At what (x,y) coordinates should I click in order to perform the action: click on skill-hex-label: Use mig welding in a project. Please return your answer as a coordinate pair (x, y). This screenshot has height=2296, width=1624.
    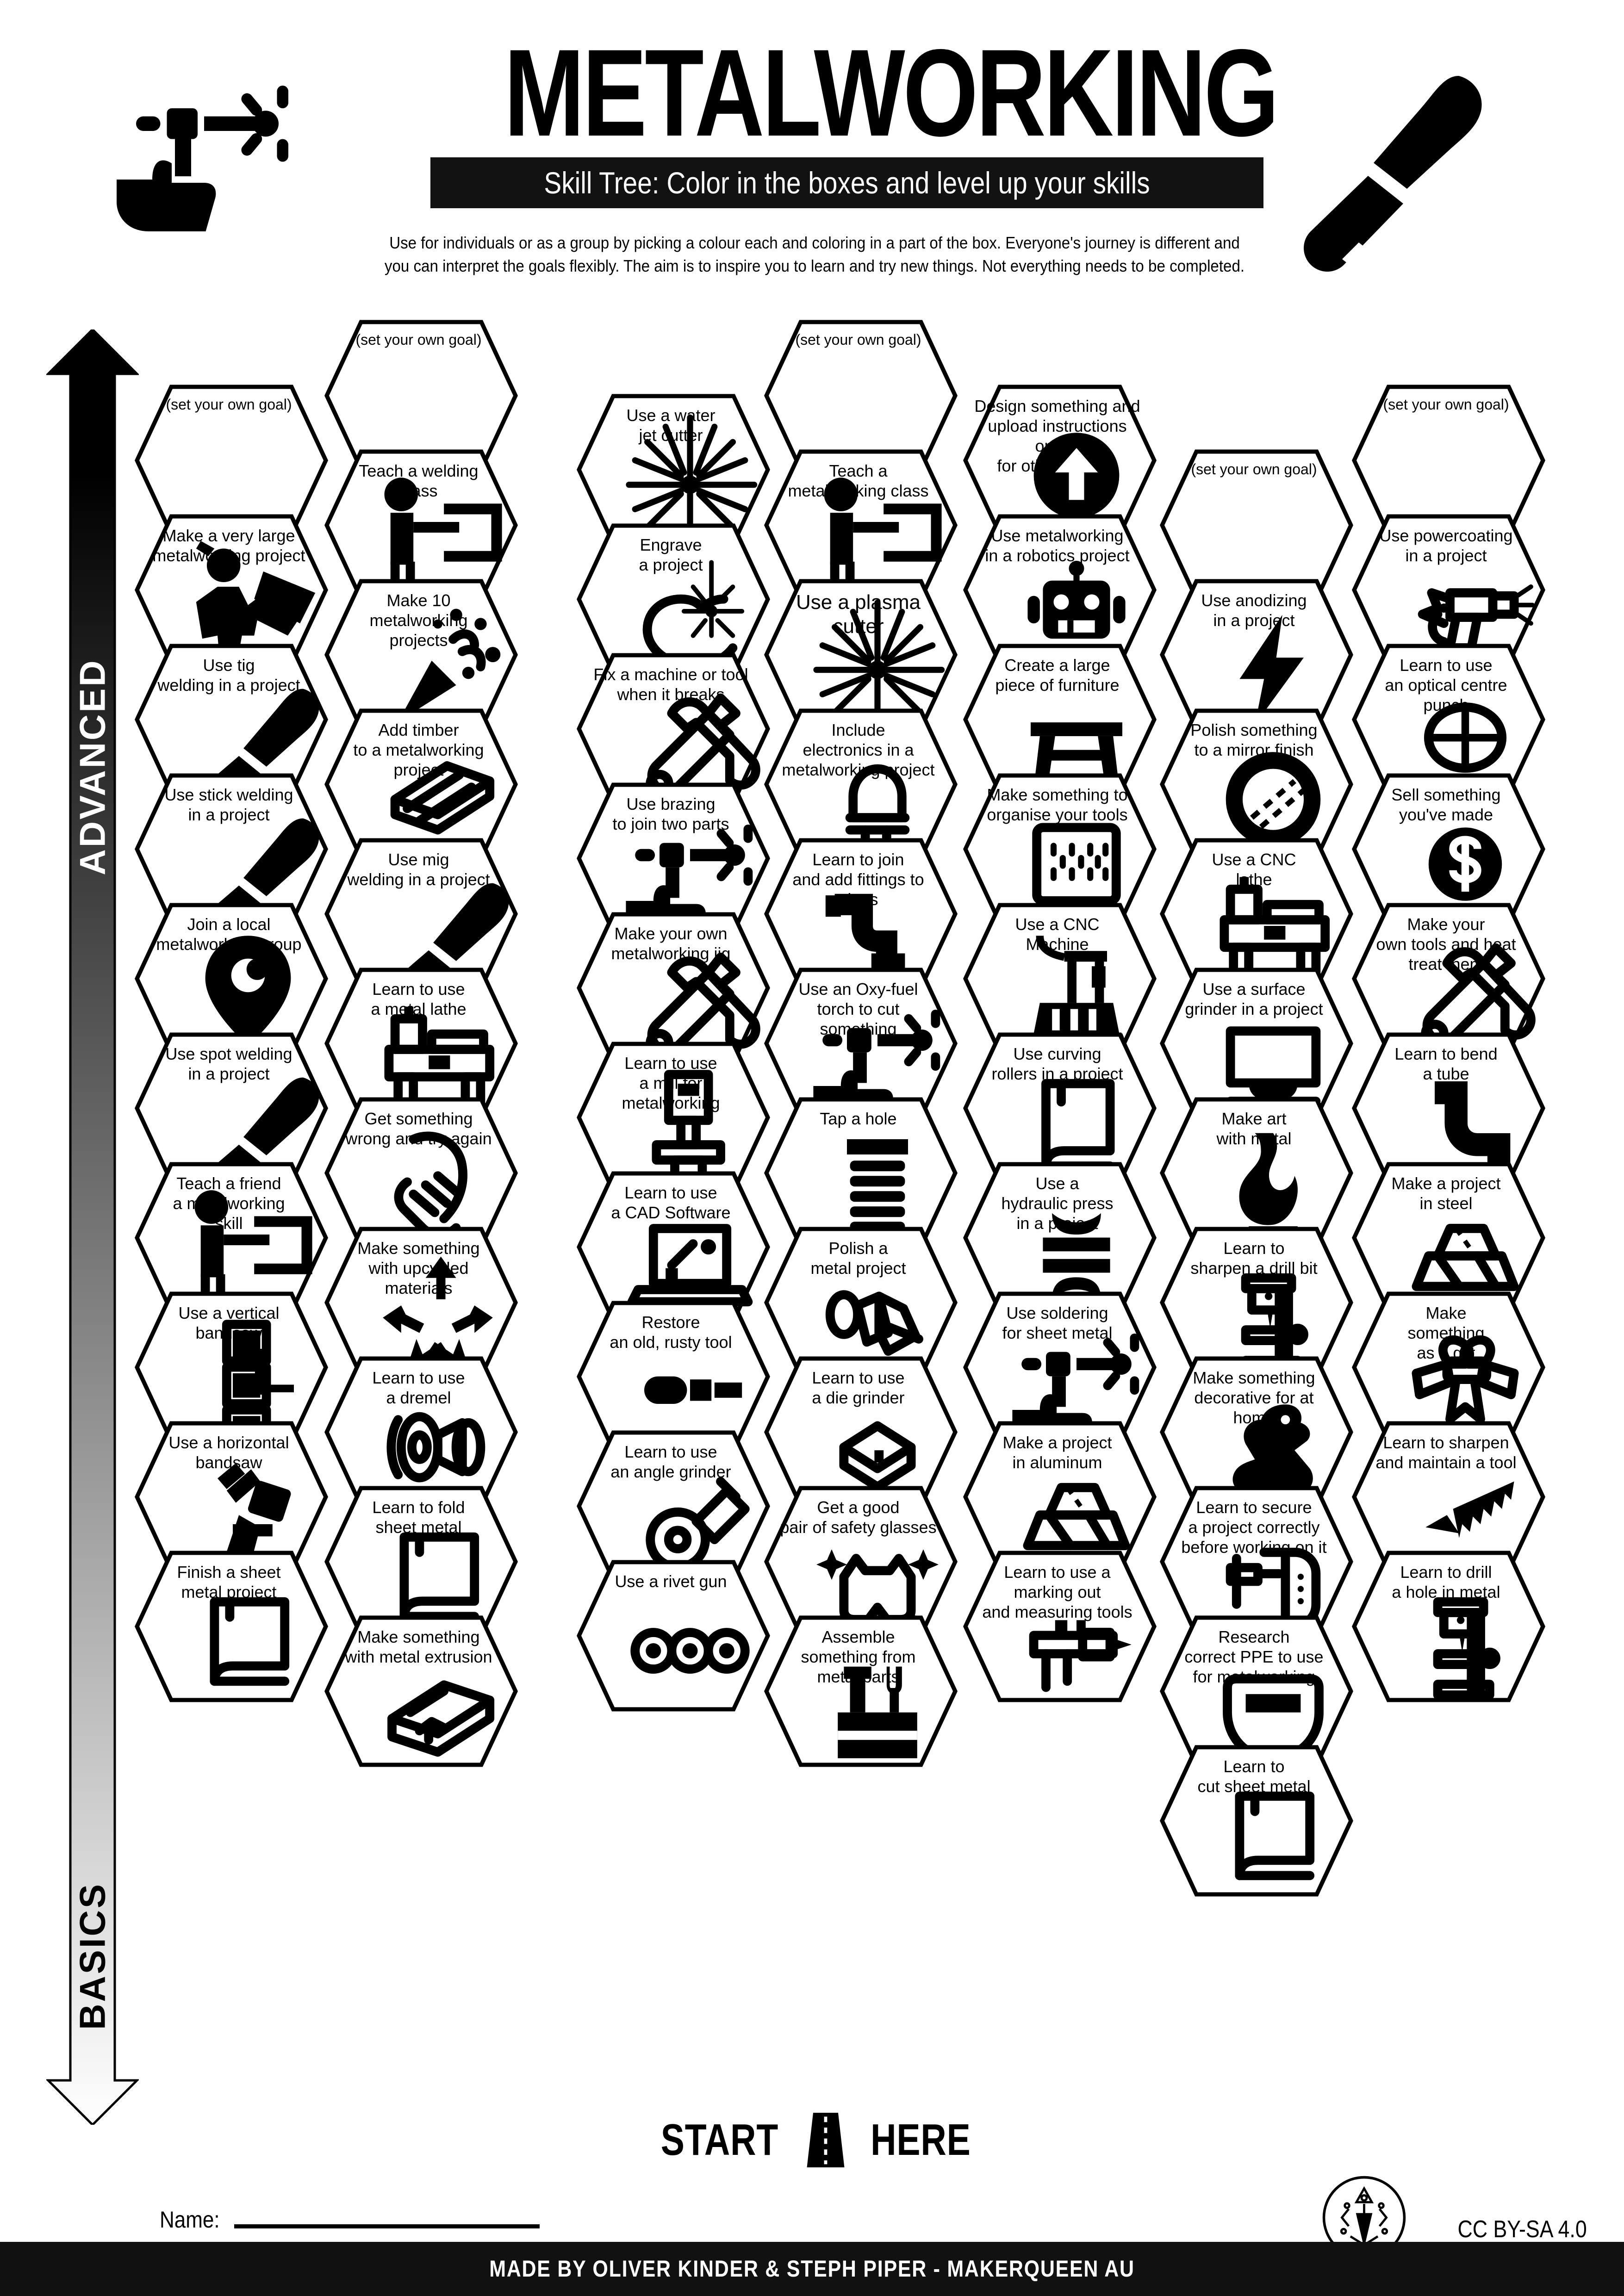
    Looking at the image, I should click on (418, 870).